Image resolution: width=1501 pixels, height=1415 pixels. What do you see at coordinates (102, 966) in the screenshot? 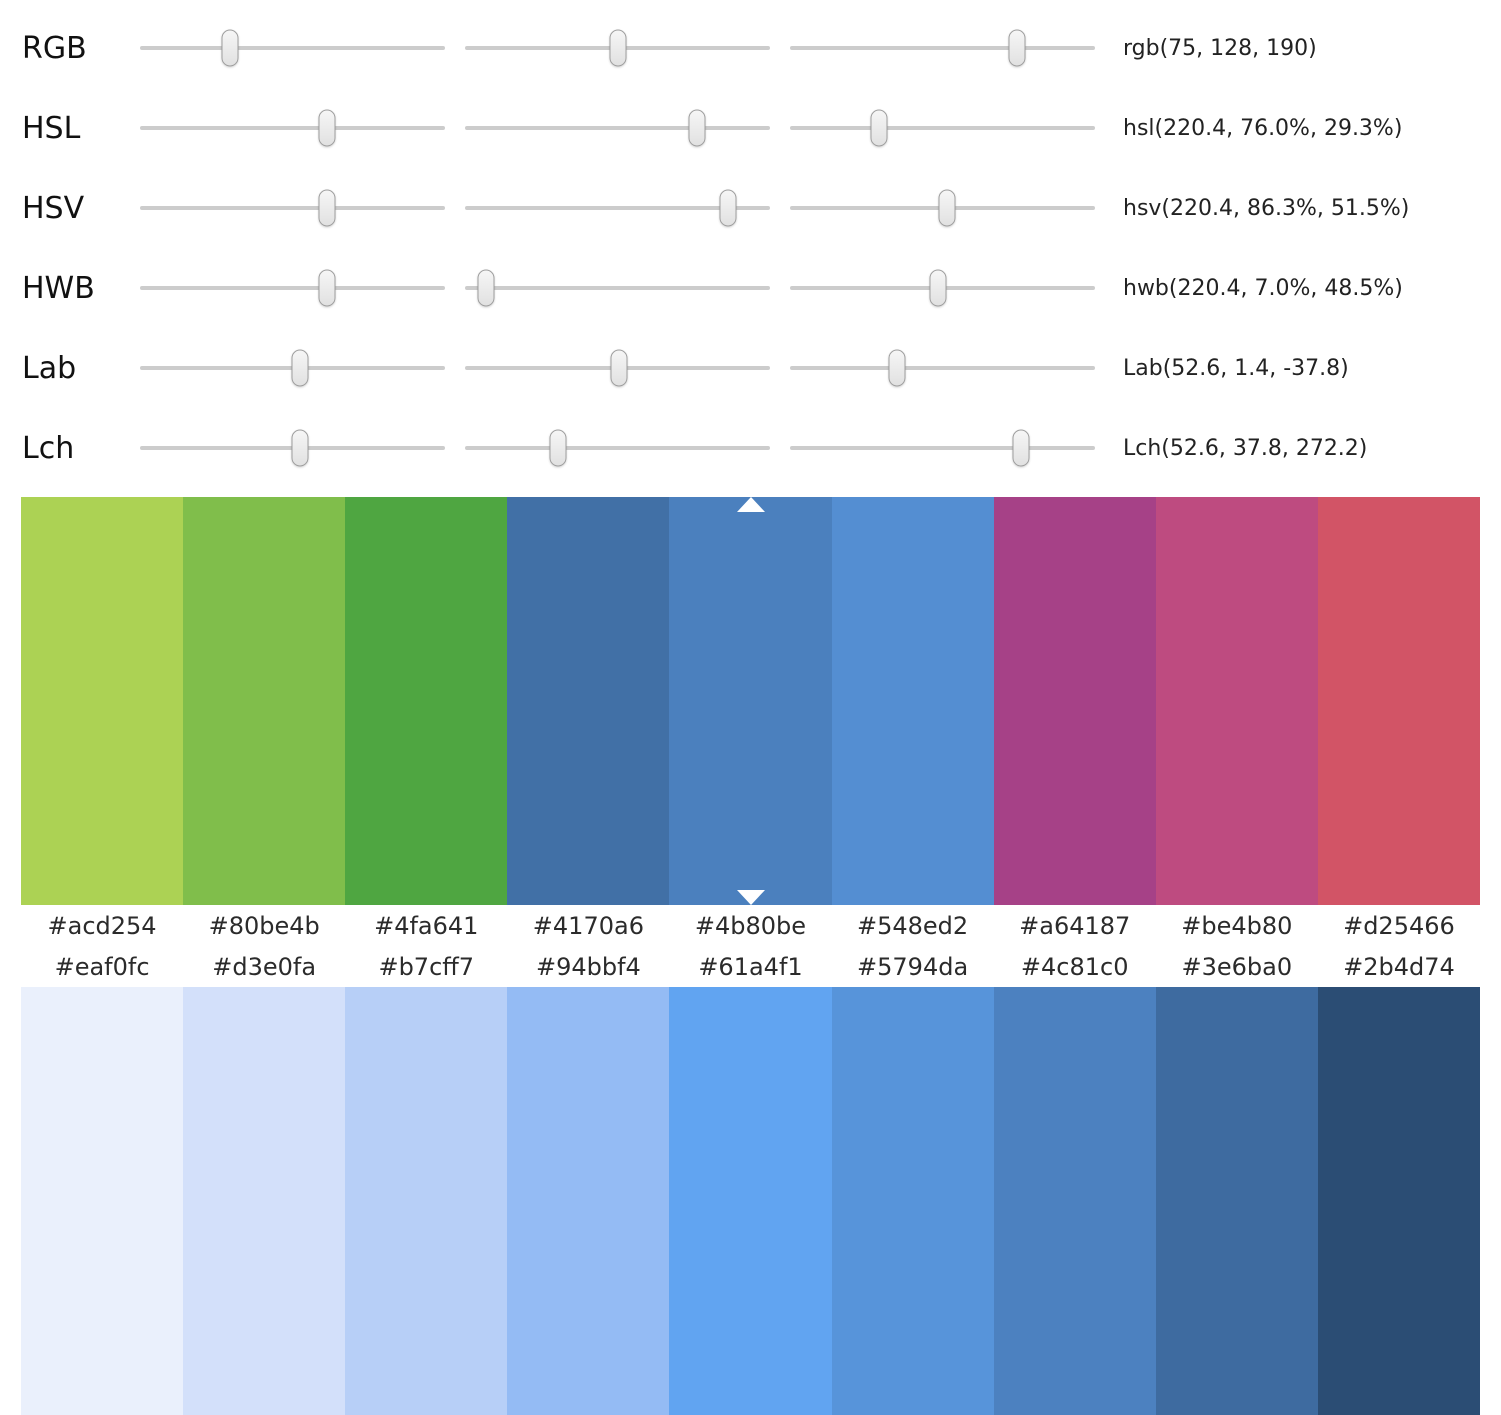
I see `hex-label: #eaf0fc` at bounding box center [102, 966].